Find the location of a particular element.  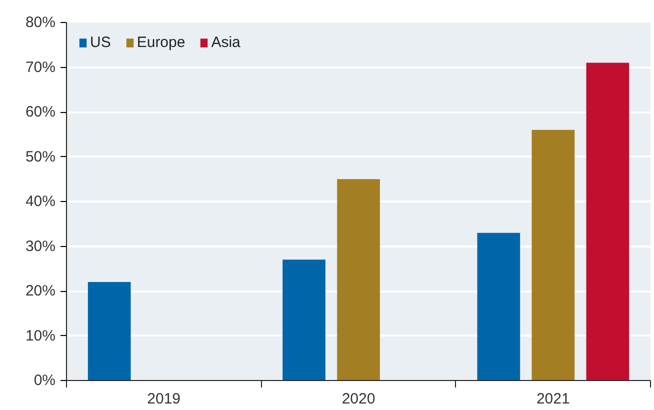

x-tick-label: 2021 is located at coordinates (553, 399).